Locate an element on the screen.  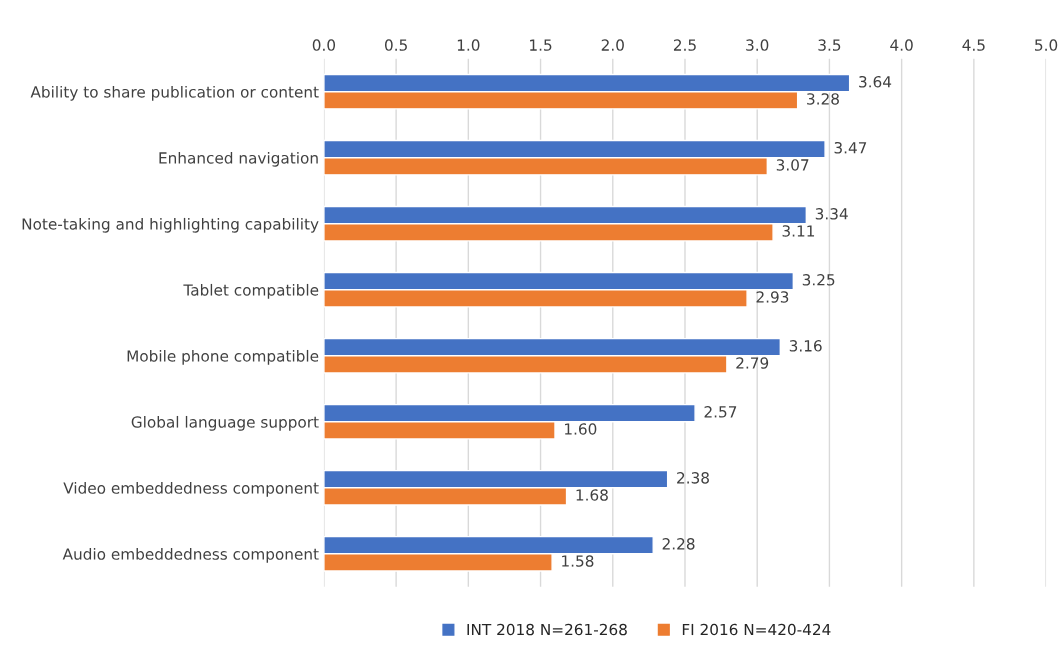
y-tick-label: Global language support is located at coordinates (225, 423).